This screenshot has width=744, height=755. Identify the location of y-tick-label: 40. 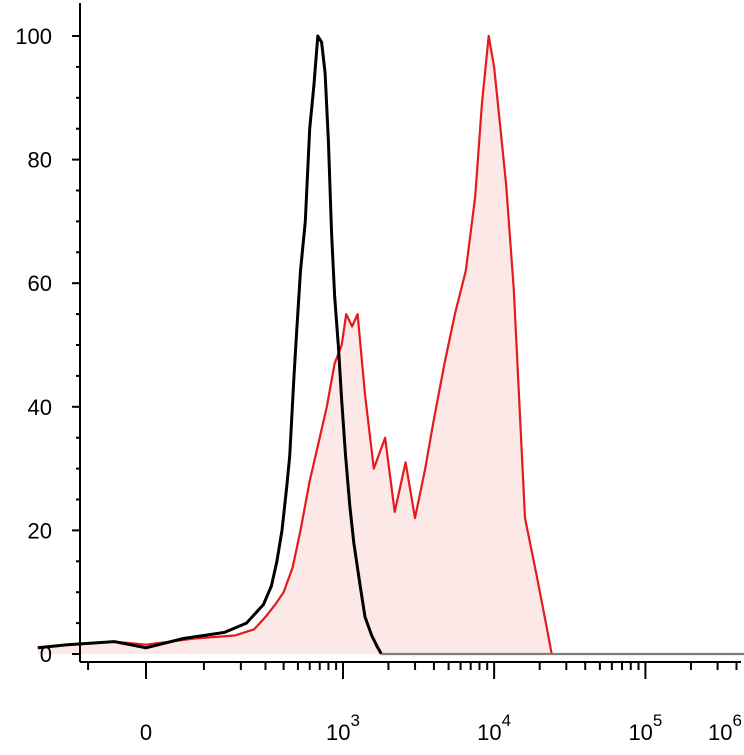
(40, 407).